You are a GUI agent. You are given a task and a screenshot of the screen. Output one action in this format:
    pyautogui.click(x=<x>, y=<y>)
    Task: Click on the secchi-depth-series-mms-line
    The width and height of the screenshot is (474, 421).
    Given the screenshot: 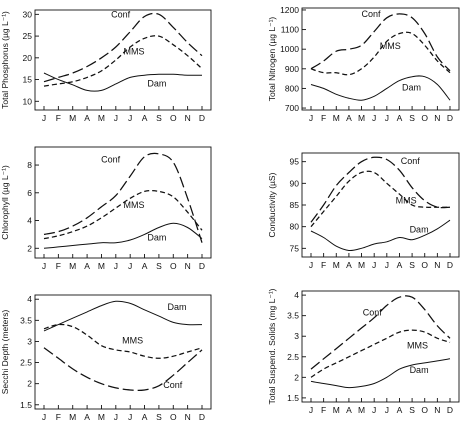 What is the action you would take?
    pyautogui.click(x=123, y=341)
    